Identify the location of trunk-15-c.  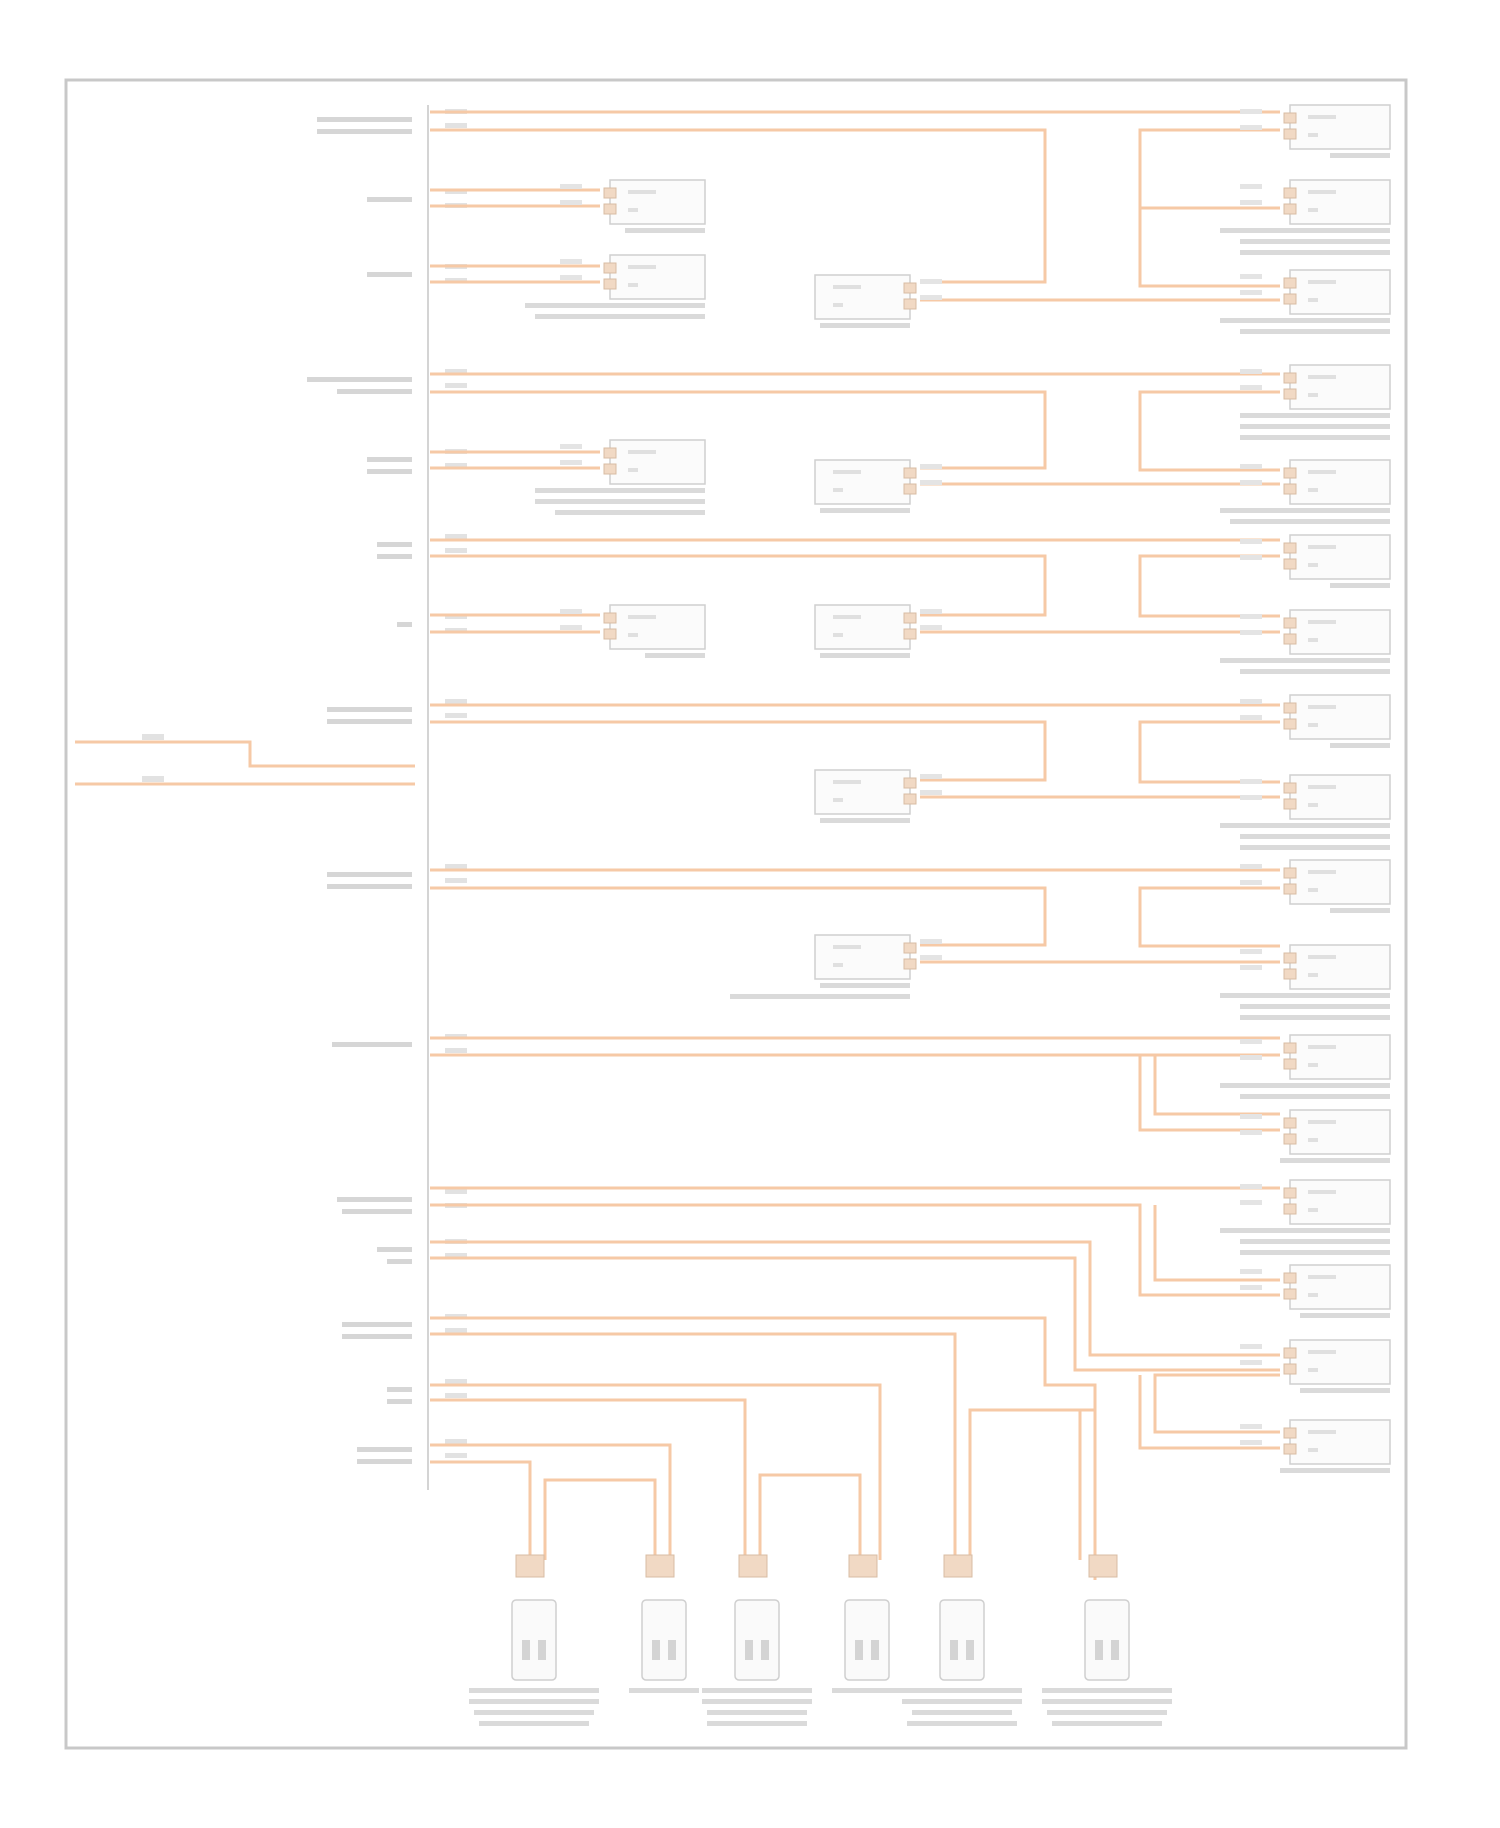
(600, 1519).